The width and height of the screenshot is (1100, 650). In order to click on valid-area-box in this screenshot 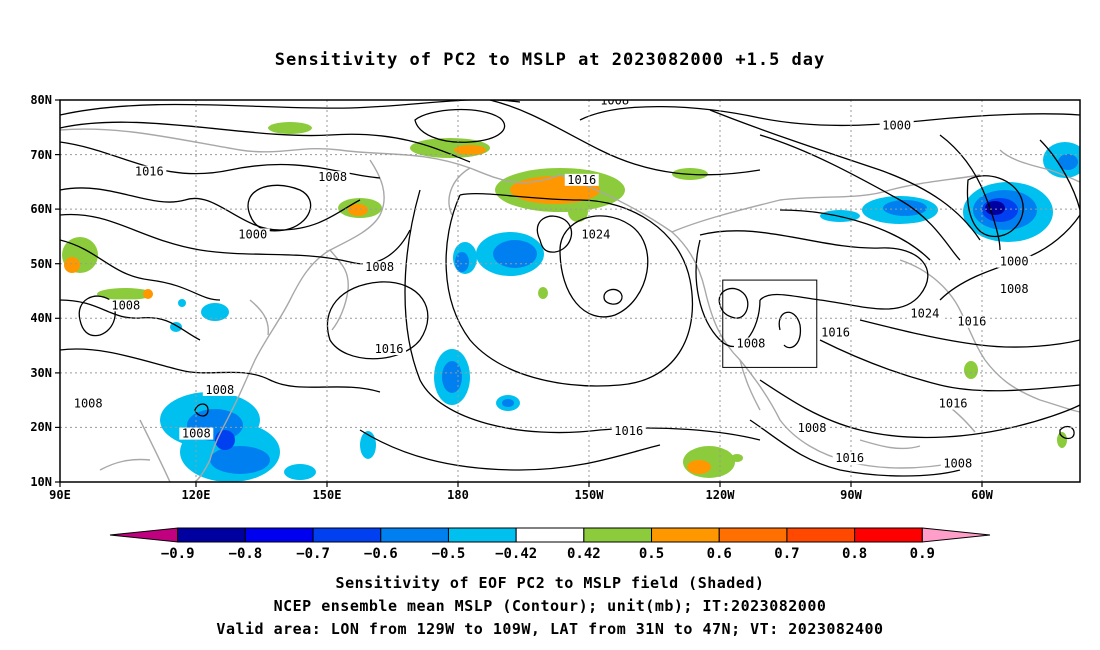, I will do `click(770, 323)`.